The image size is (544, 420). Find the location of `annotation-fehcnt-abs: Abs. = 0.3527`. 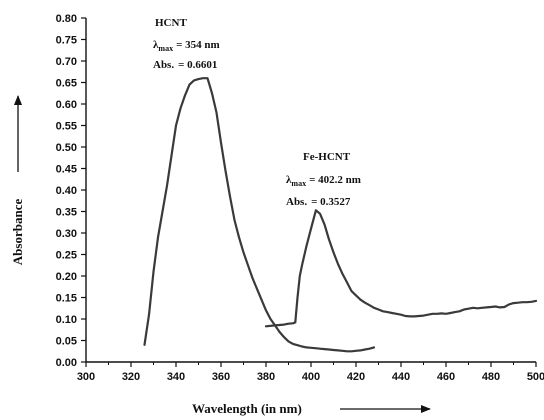

annotation-fehcnt-abs: Abs. = 0.3527 is located at coordinates (318, 202).